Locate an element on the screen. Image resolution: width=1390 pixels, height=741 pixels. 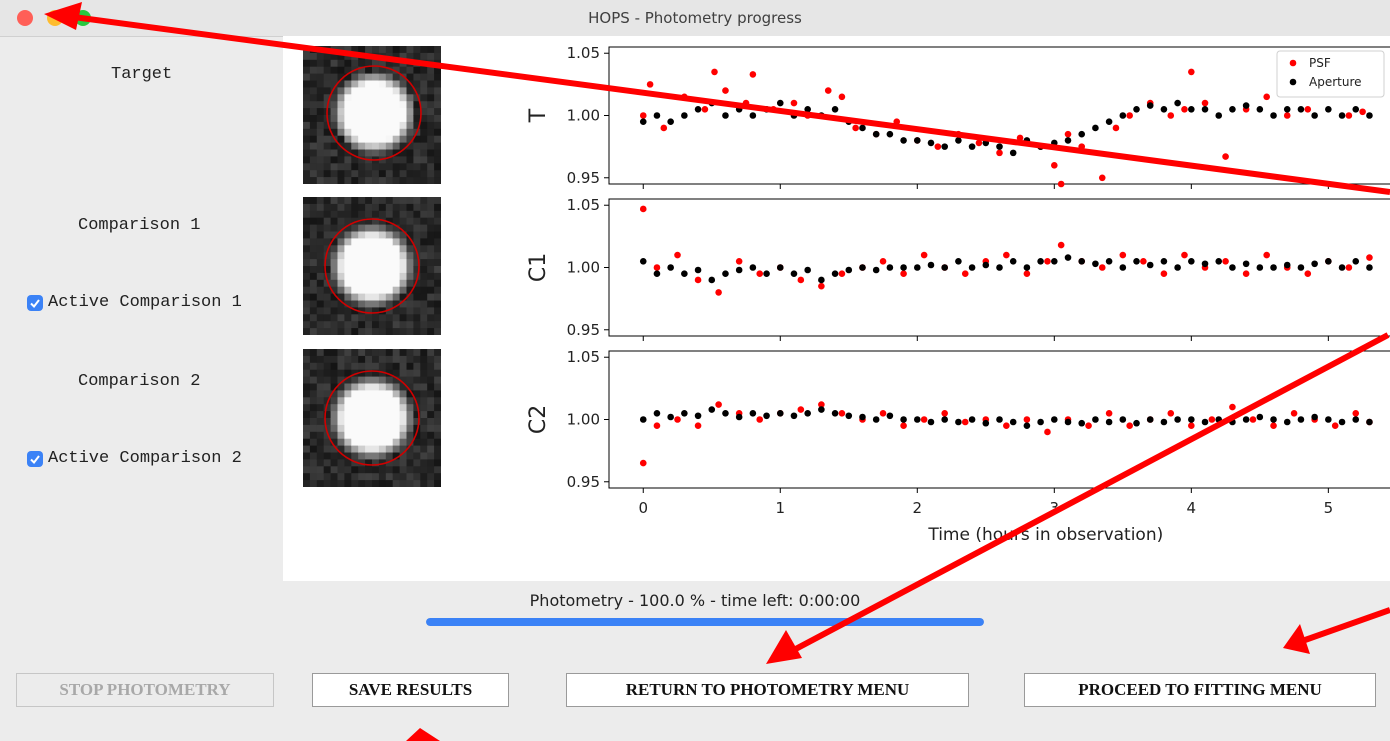
arrow-head is located at coordinates (1296, 639).